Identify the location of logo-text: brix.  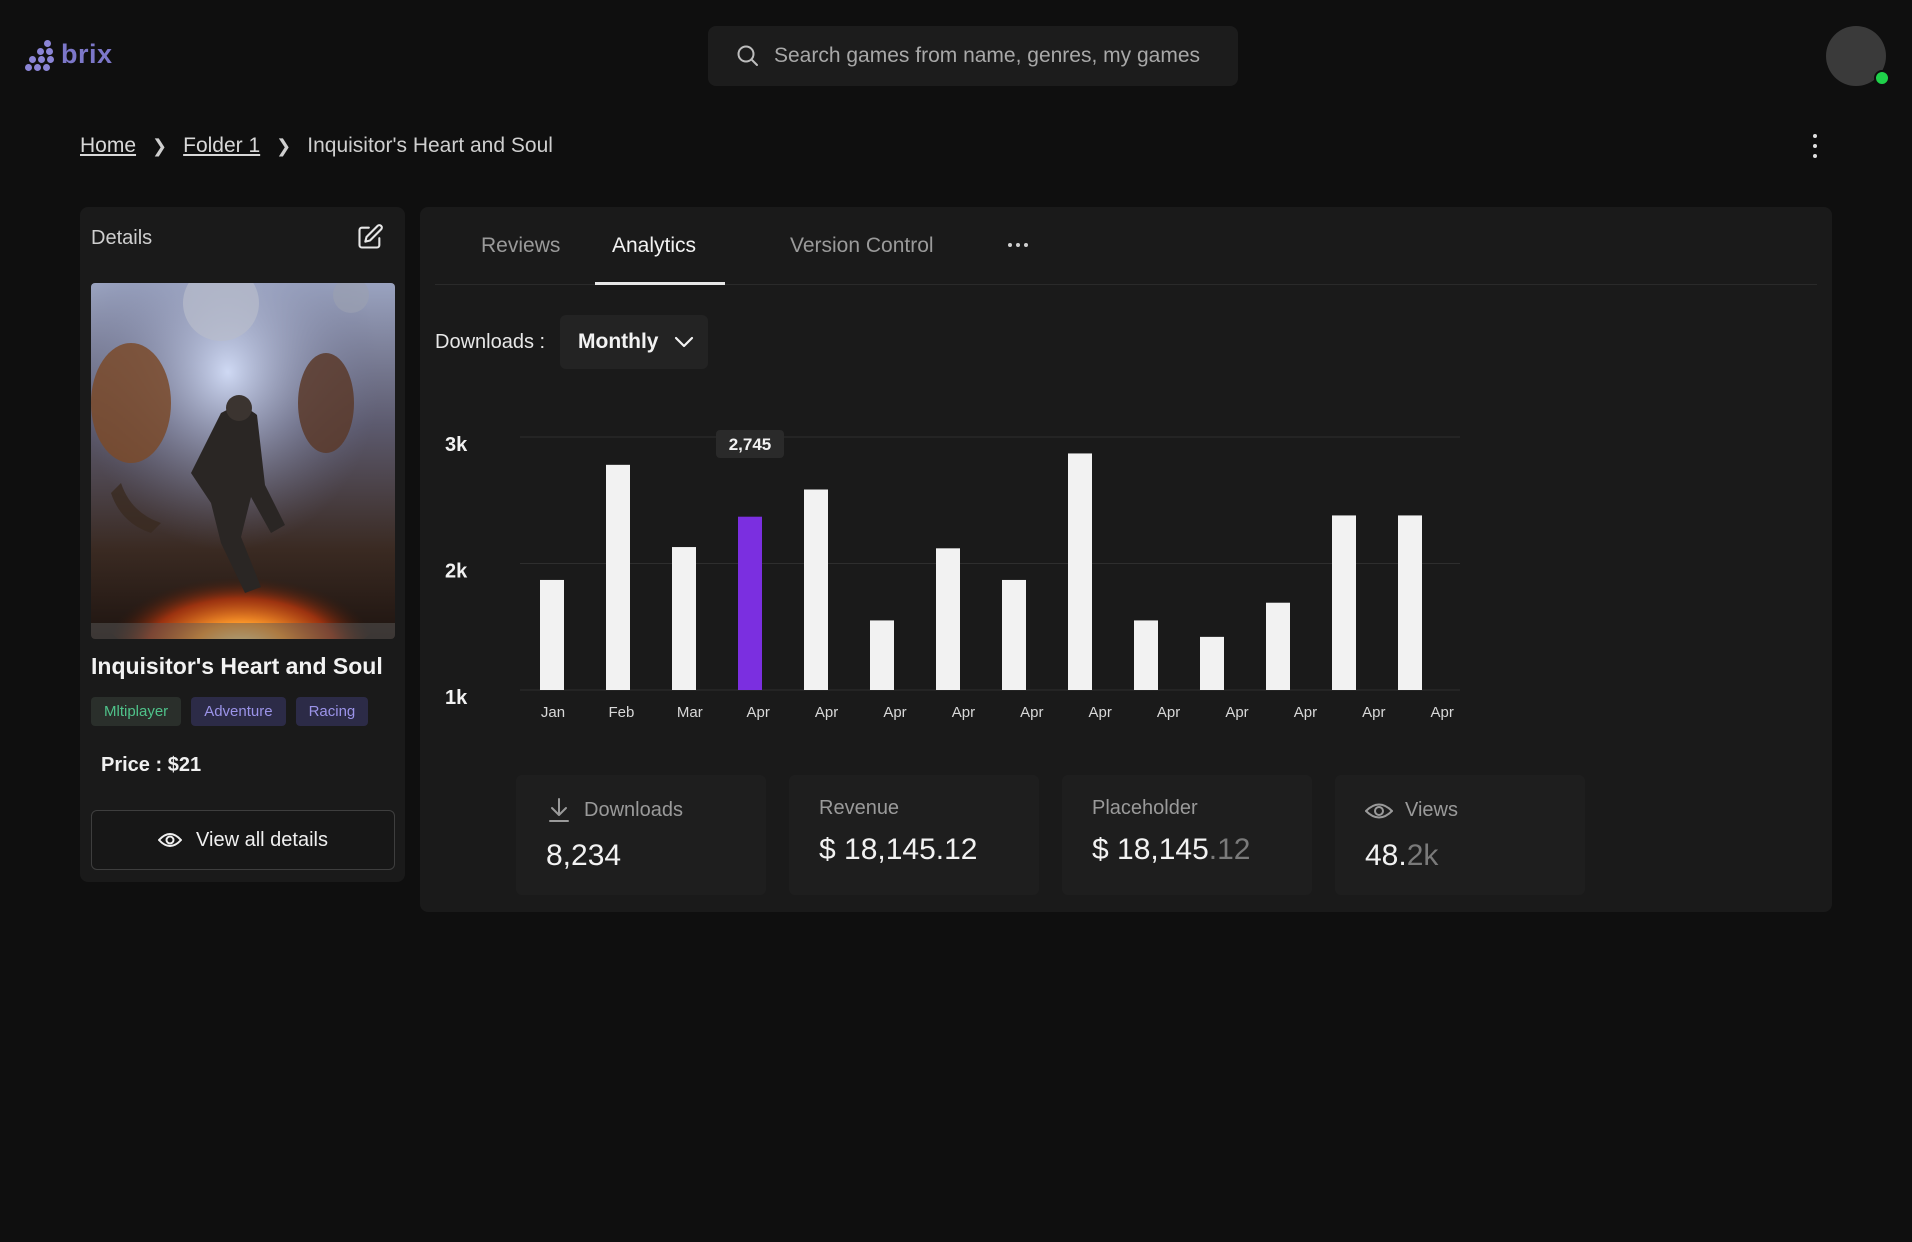
(87, 53).